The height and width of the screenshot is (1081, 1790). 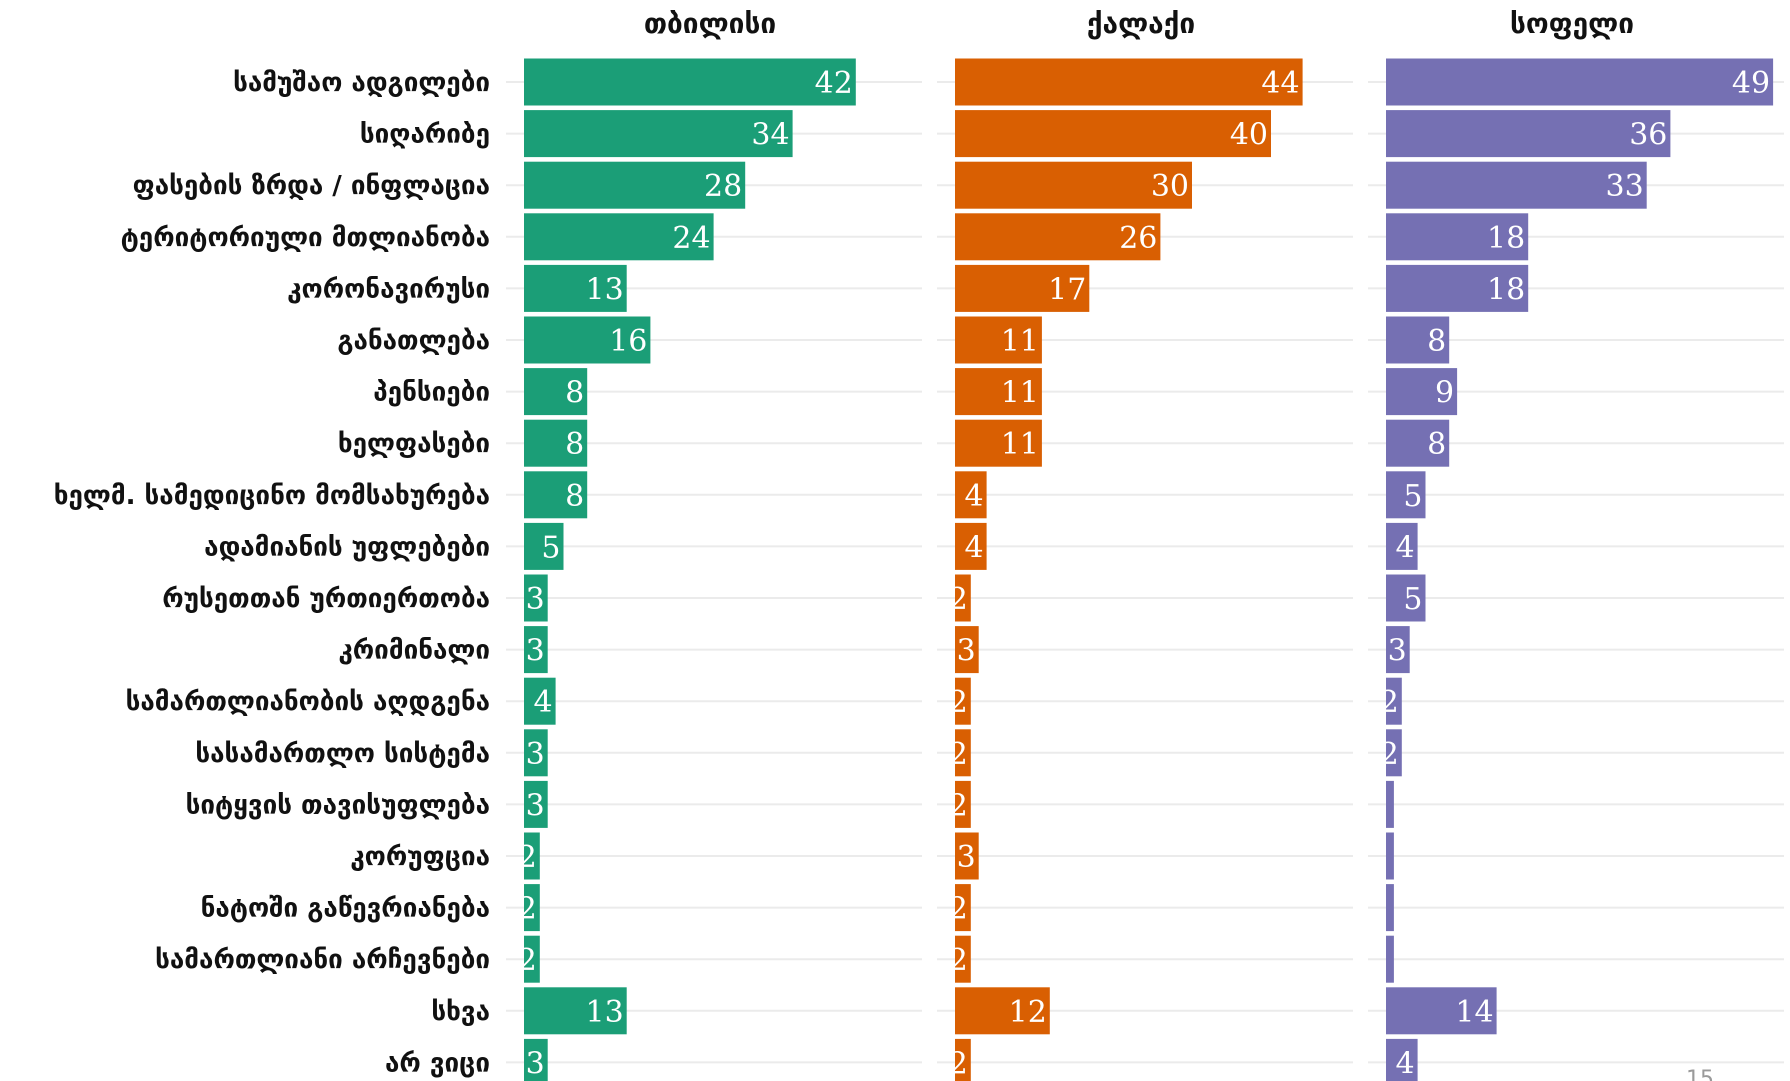 What do you see at coordinates (1020, 393) in the screenshot?
I see `value-label: 11` at bounding box center [1020, 393].